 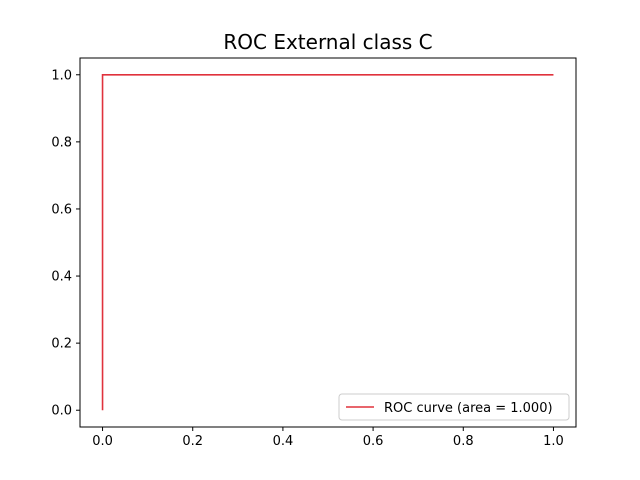 What do you see at coordinates (61, 411) in the screenshot?
I see `y-tick-label: 0.0` at bounding box center [61, 411].